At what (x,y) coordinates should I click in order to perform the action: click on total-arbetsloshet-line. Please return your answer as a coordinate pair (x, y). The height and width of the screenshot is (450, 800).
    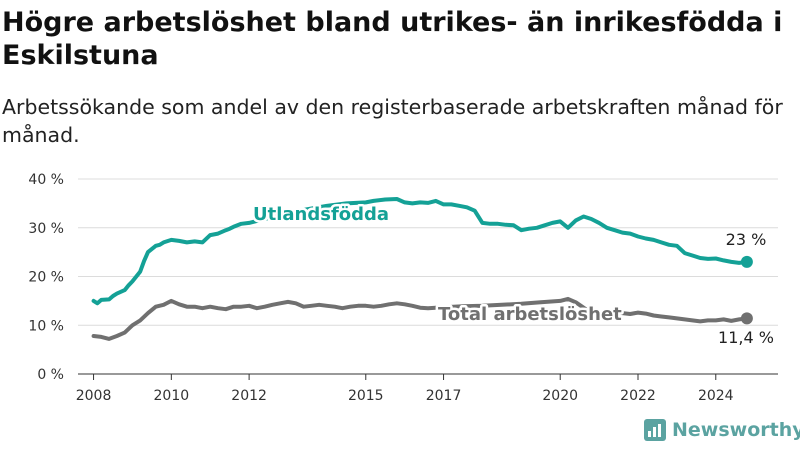
    Looking at the image, I should click on (420, 318).